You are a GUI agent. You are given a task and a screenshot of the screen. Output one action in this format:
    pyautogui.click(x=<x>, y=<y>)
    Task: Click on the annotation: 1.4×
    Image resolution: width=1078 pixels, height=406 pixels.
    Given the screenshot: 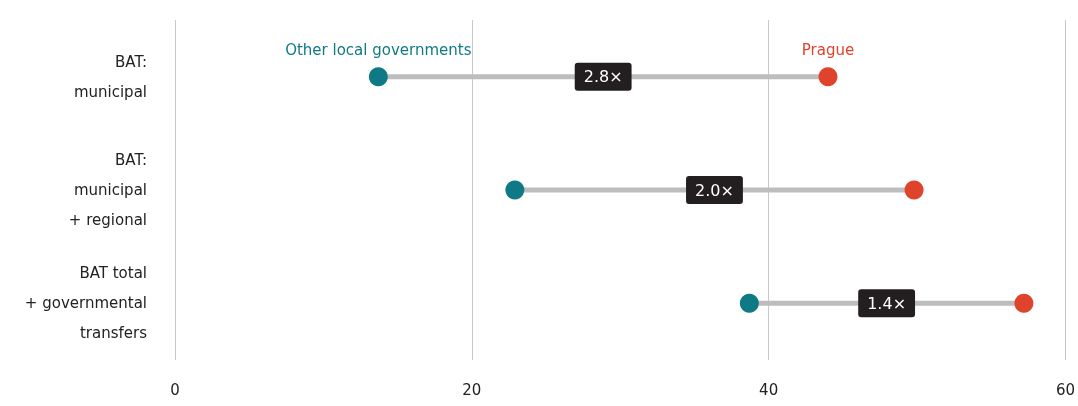 What is the action you would take?
    pyautogui.click(x=887, y=303)
    